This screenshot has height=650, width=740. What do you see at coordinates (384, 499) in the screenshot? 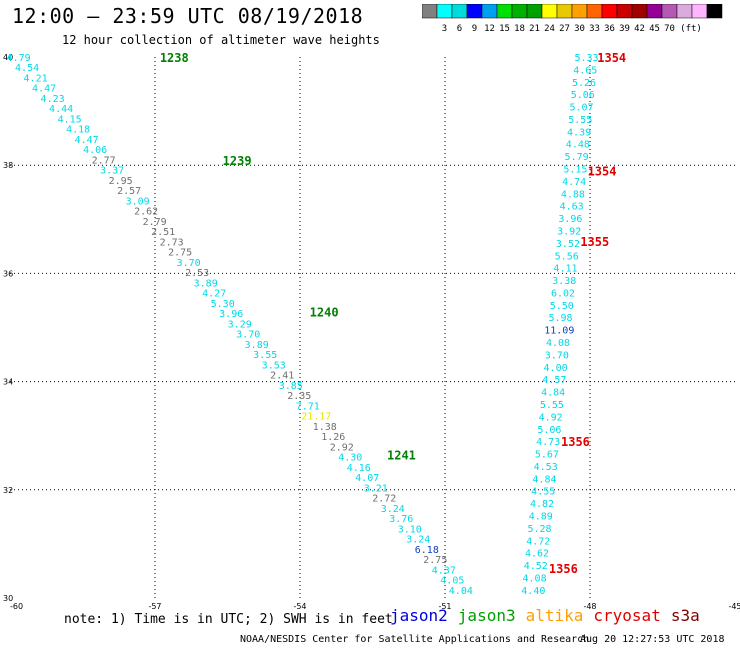
I see `swh-value-point: 2.72` at bounding box center [384, 499].